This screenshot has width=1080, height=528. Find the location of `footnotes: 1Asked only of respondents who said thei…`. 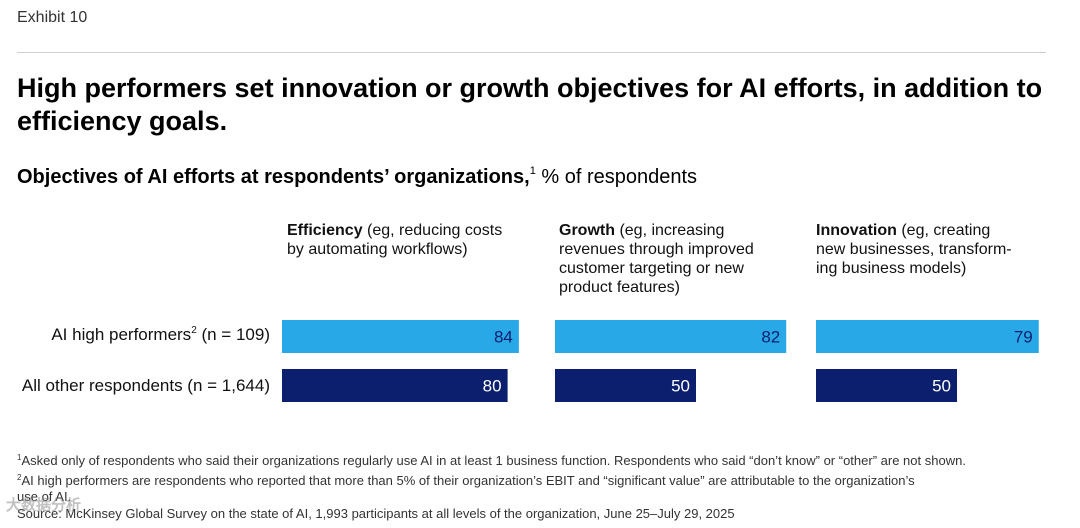

footnotes: 1Asked only of respondents who said thei… is located at coordinates (537, 486).